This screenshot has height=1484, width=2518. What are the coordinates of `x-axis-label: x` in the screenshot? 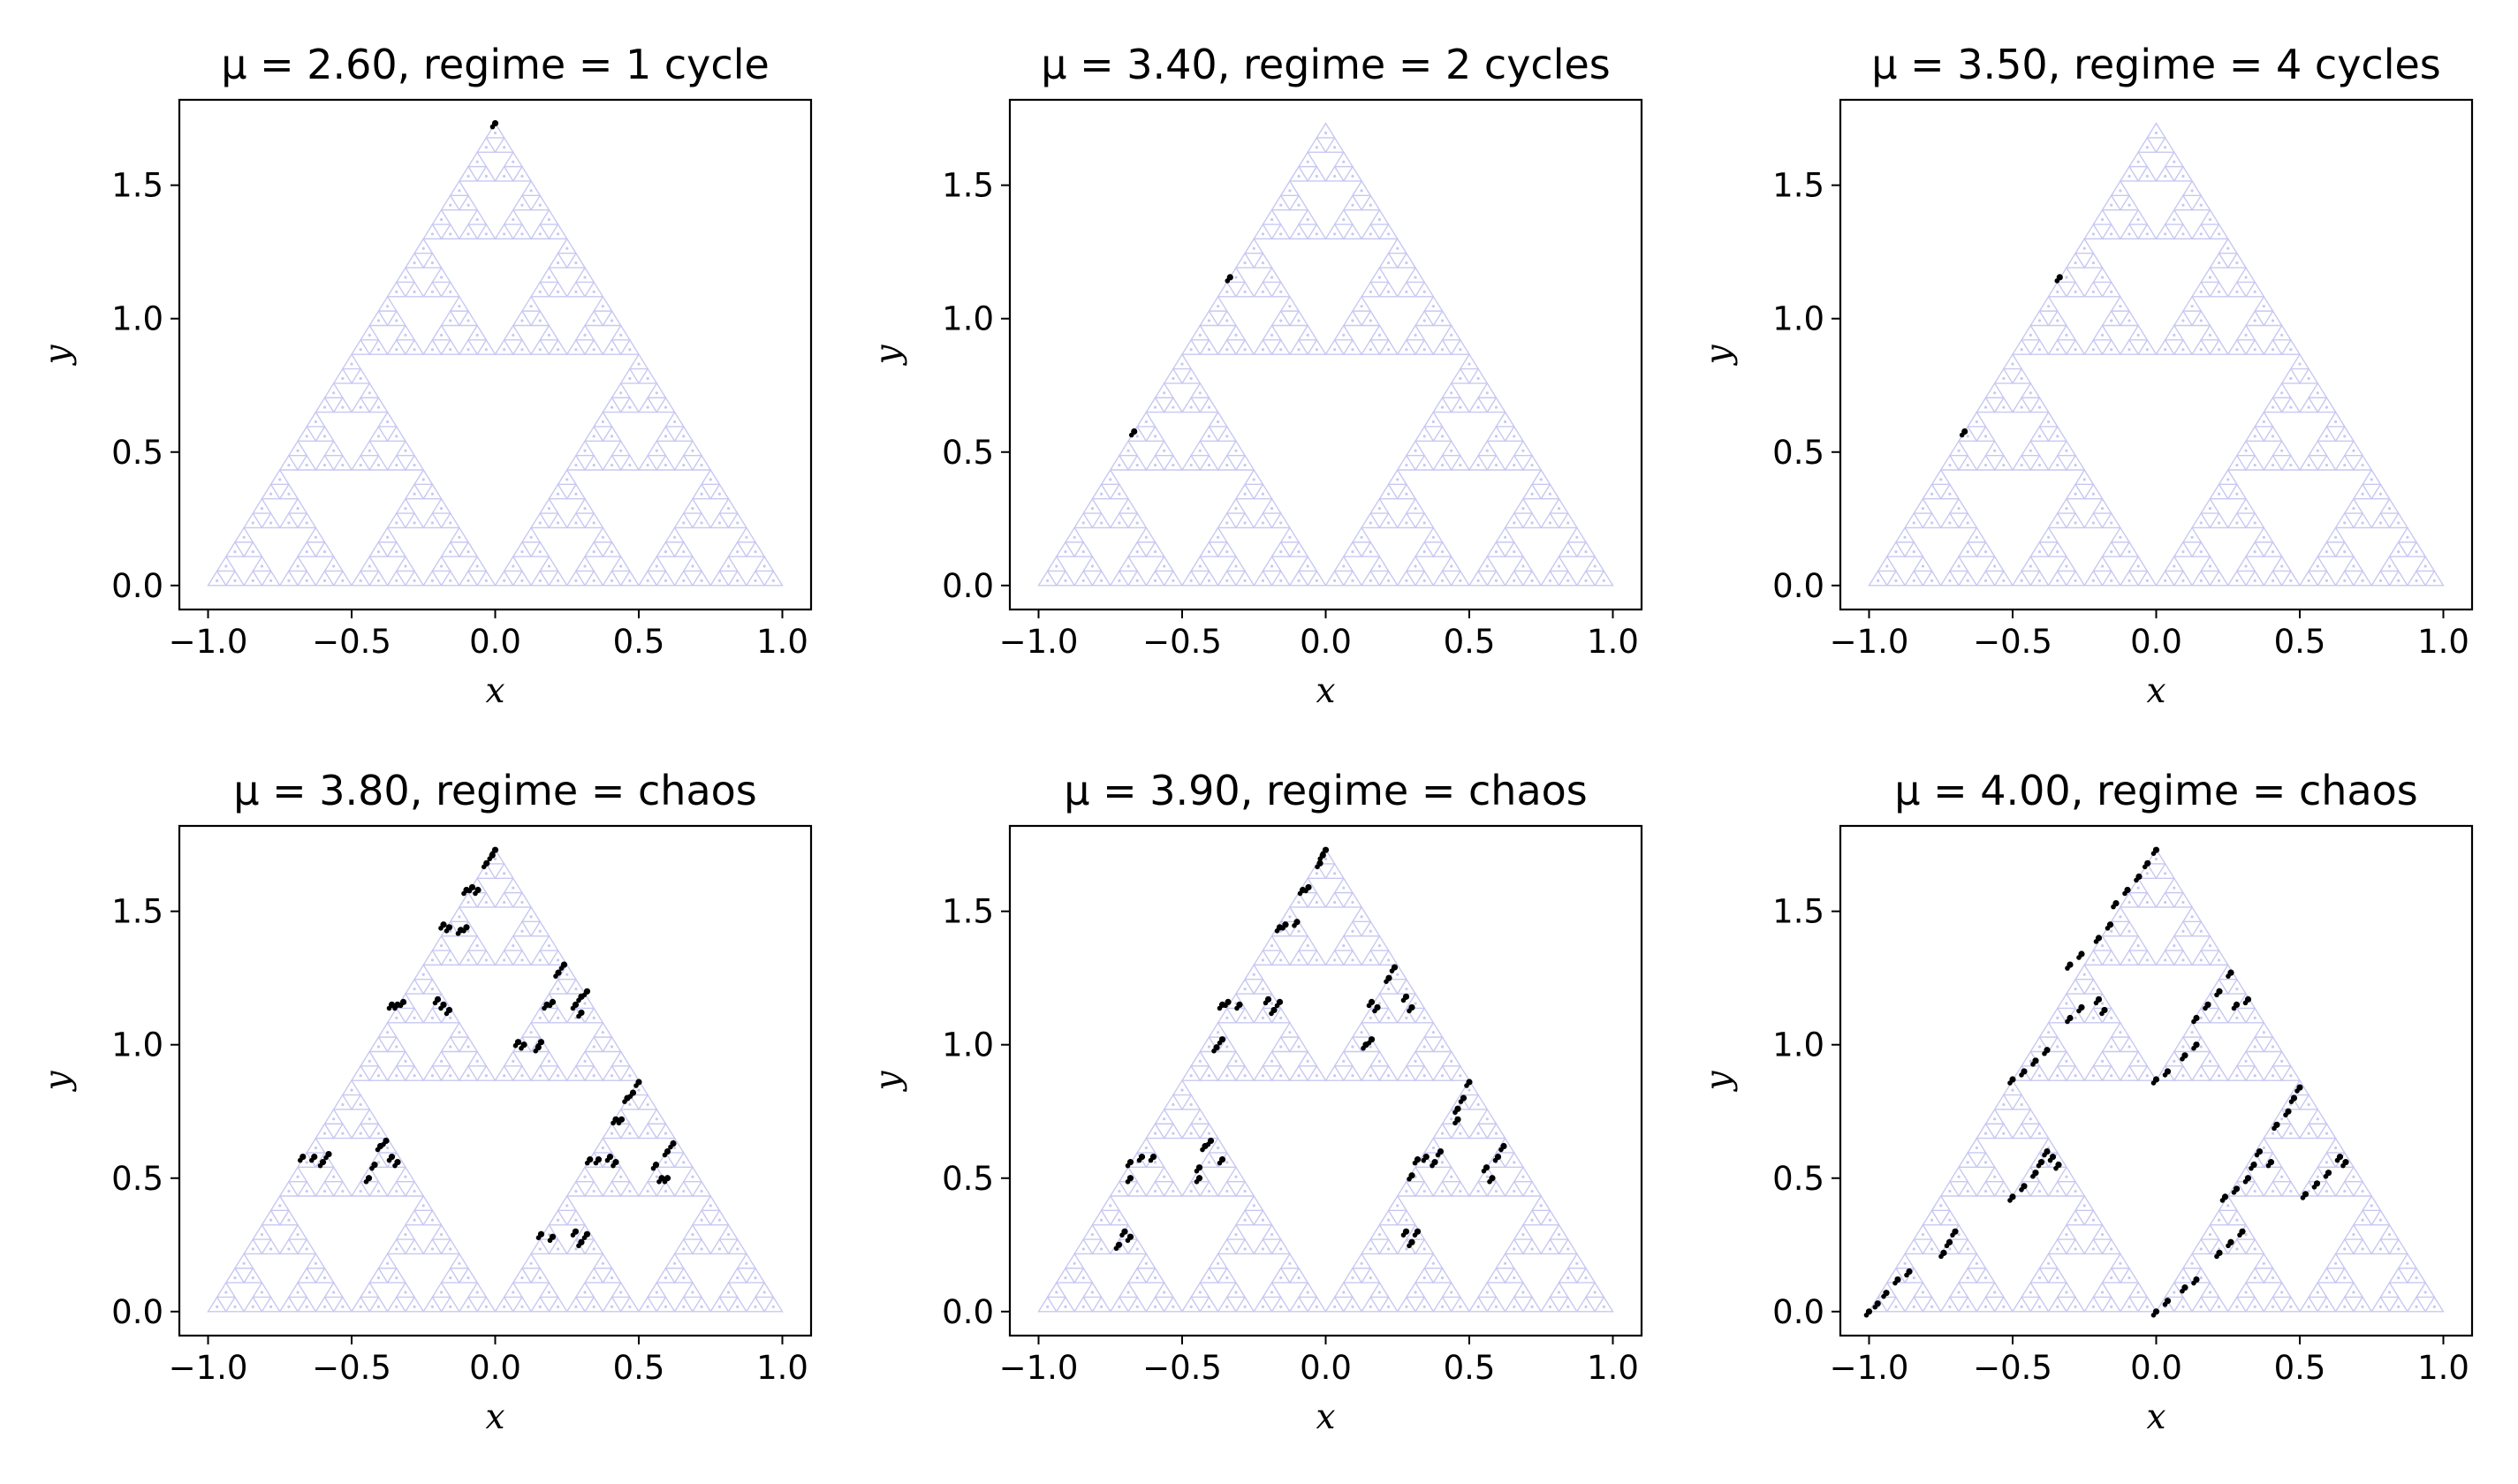 It's located at (1326, 691).